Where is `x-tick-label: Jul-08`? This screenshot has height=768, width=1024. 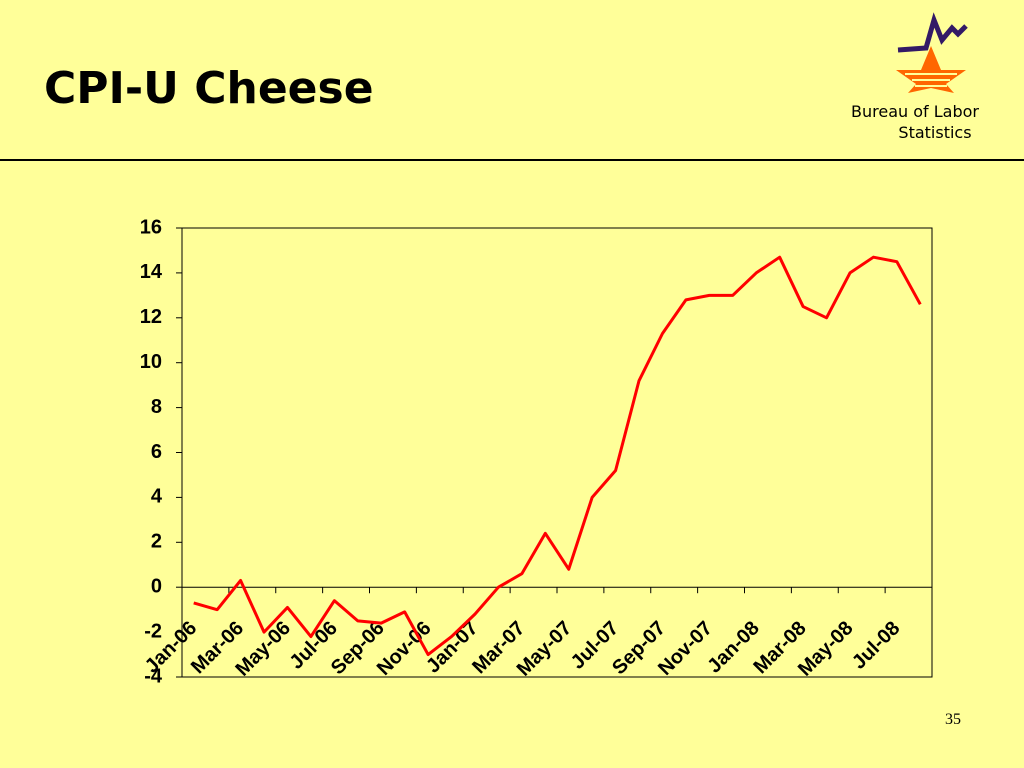 x-tick-label: Jul-08 is located at coordinates (876, 645).